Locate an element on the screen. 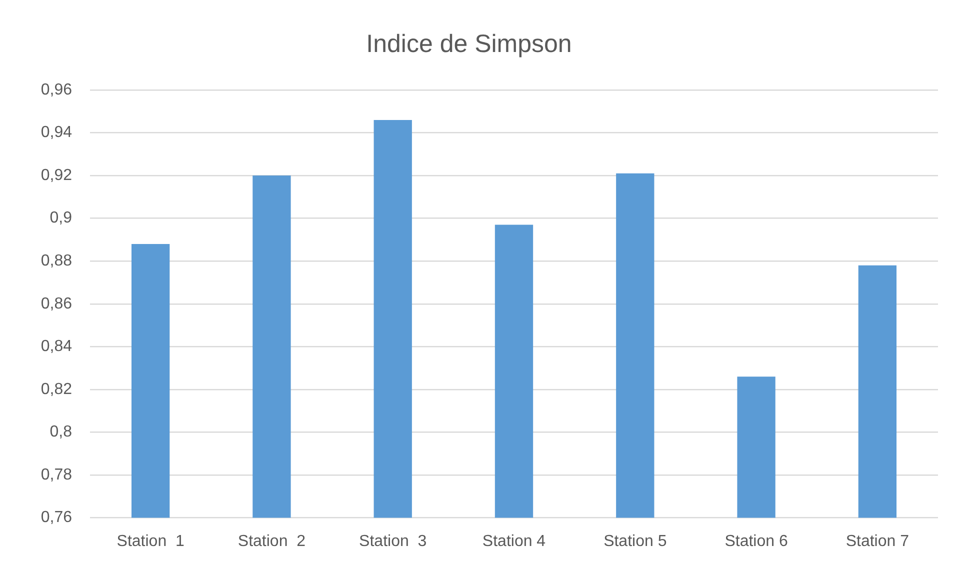  y-tick-label: 0,94 is located at coordinates (56, 133).